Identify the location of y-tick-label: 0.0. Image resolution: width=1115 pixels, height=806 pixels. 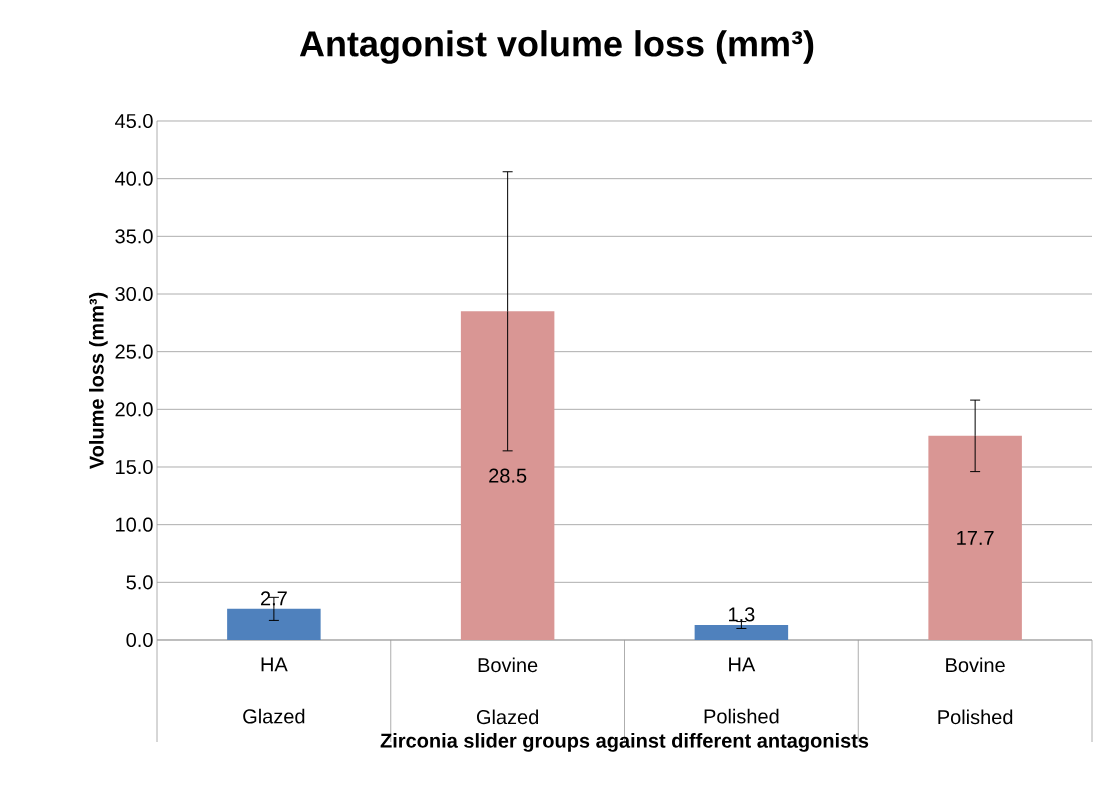
(139, 640).